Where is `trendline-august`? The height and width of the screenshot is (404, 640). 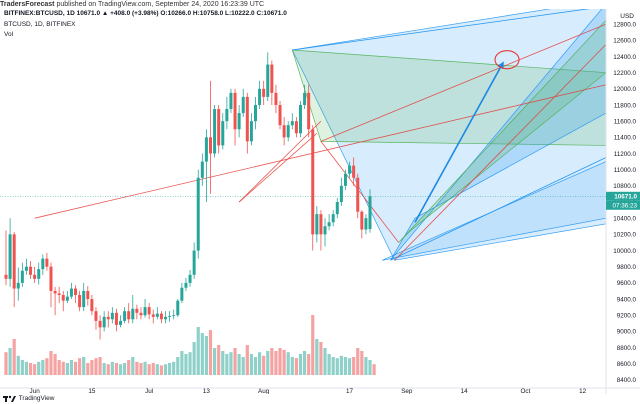 trendline-august is located at coordinates (278, 167).